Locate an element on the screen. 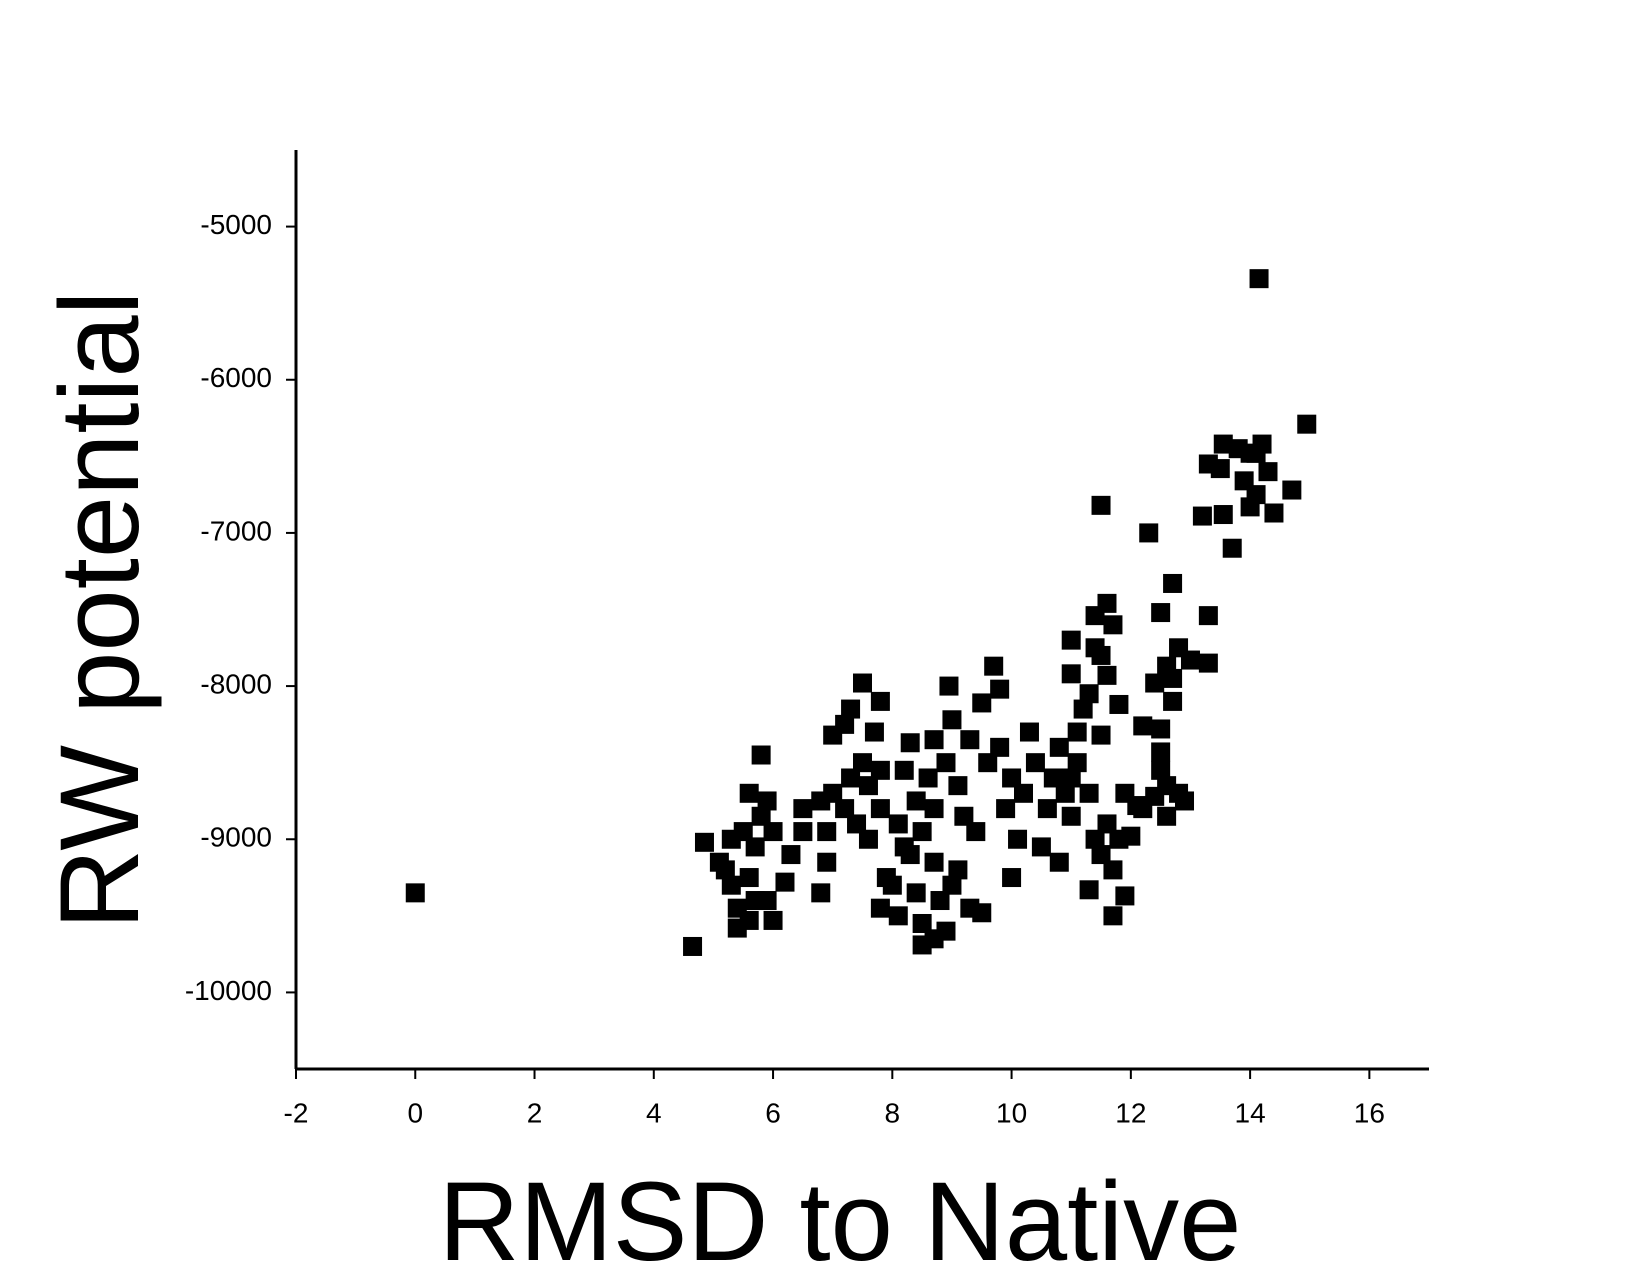  x-tick-label: 16 is located at coordinates (1369, 1112).